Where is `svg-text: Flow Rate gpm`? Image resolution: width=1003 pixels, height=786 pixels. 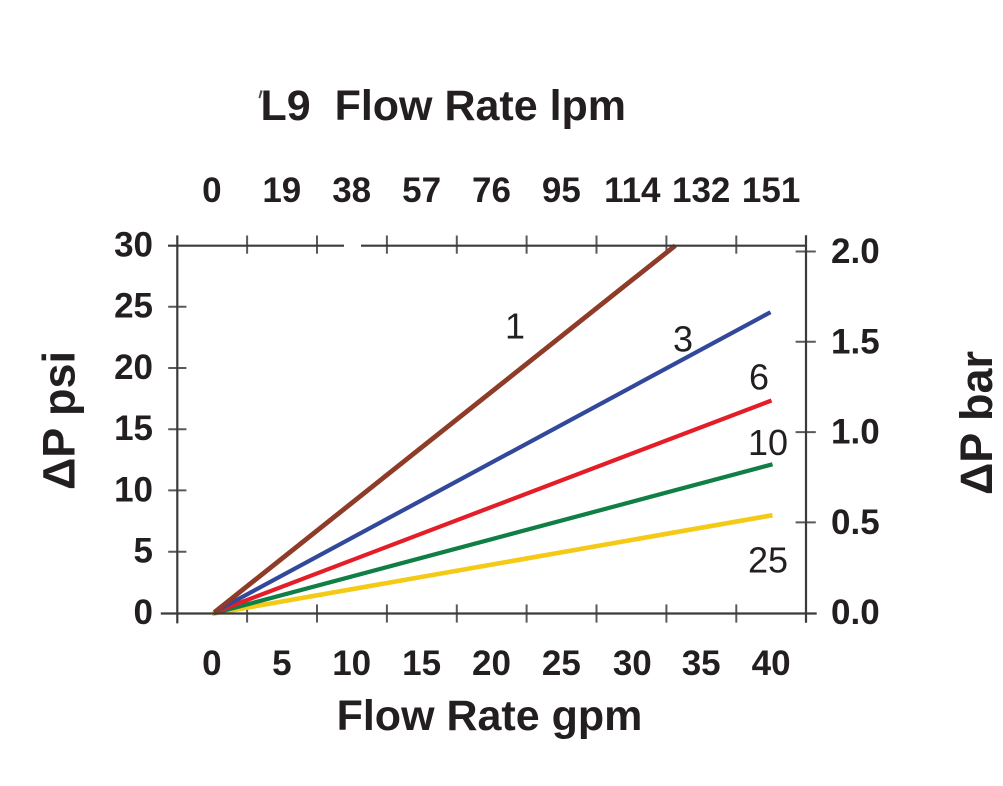
svg-text: Flow Rate gpm is located at coordinates (490, 716).